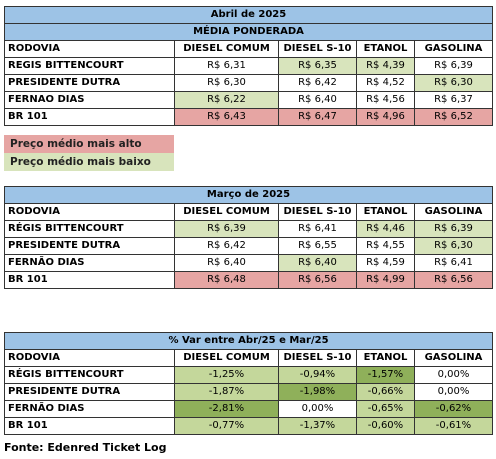 The width and height of the screenshot is (496, 459). Describe the element at coordinates (85, 447) in the screenshot. I see `source-note: Fonte: Edenred Ticket Log` at that location.